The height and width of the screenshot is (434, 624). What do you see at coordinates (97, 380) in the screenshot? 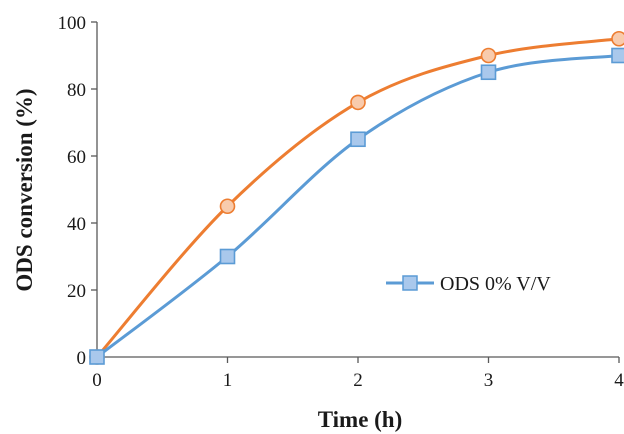
I see `x-tick-label: 0` at bounding box center [97, 380].